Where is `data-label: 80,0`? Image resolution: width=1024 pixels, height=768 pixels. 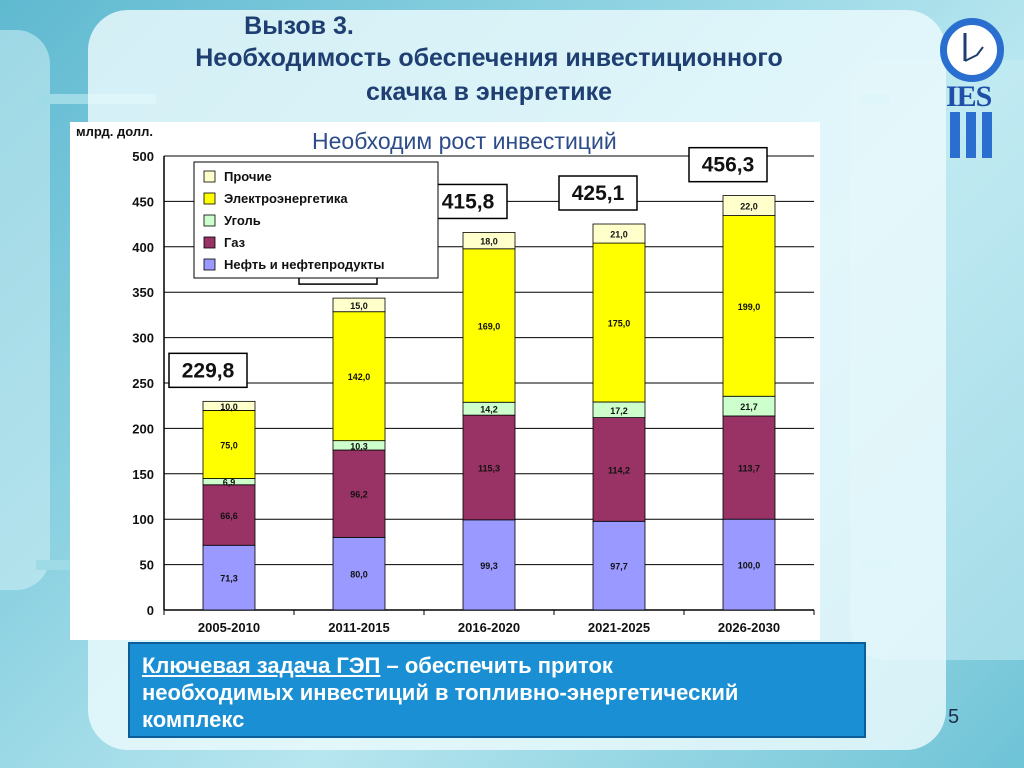
data-label: 80,0 is located at coordinates (359, 575).